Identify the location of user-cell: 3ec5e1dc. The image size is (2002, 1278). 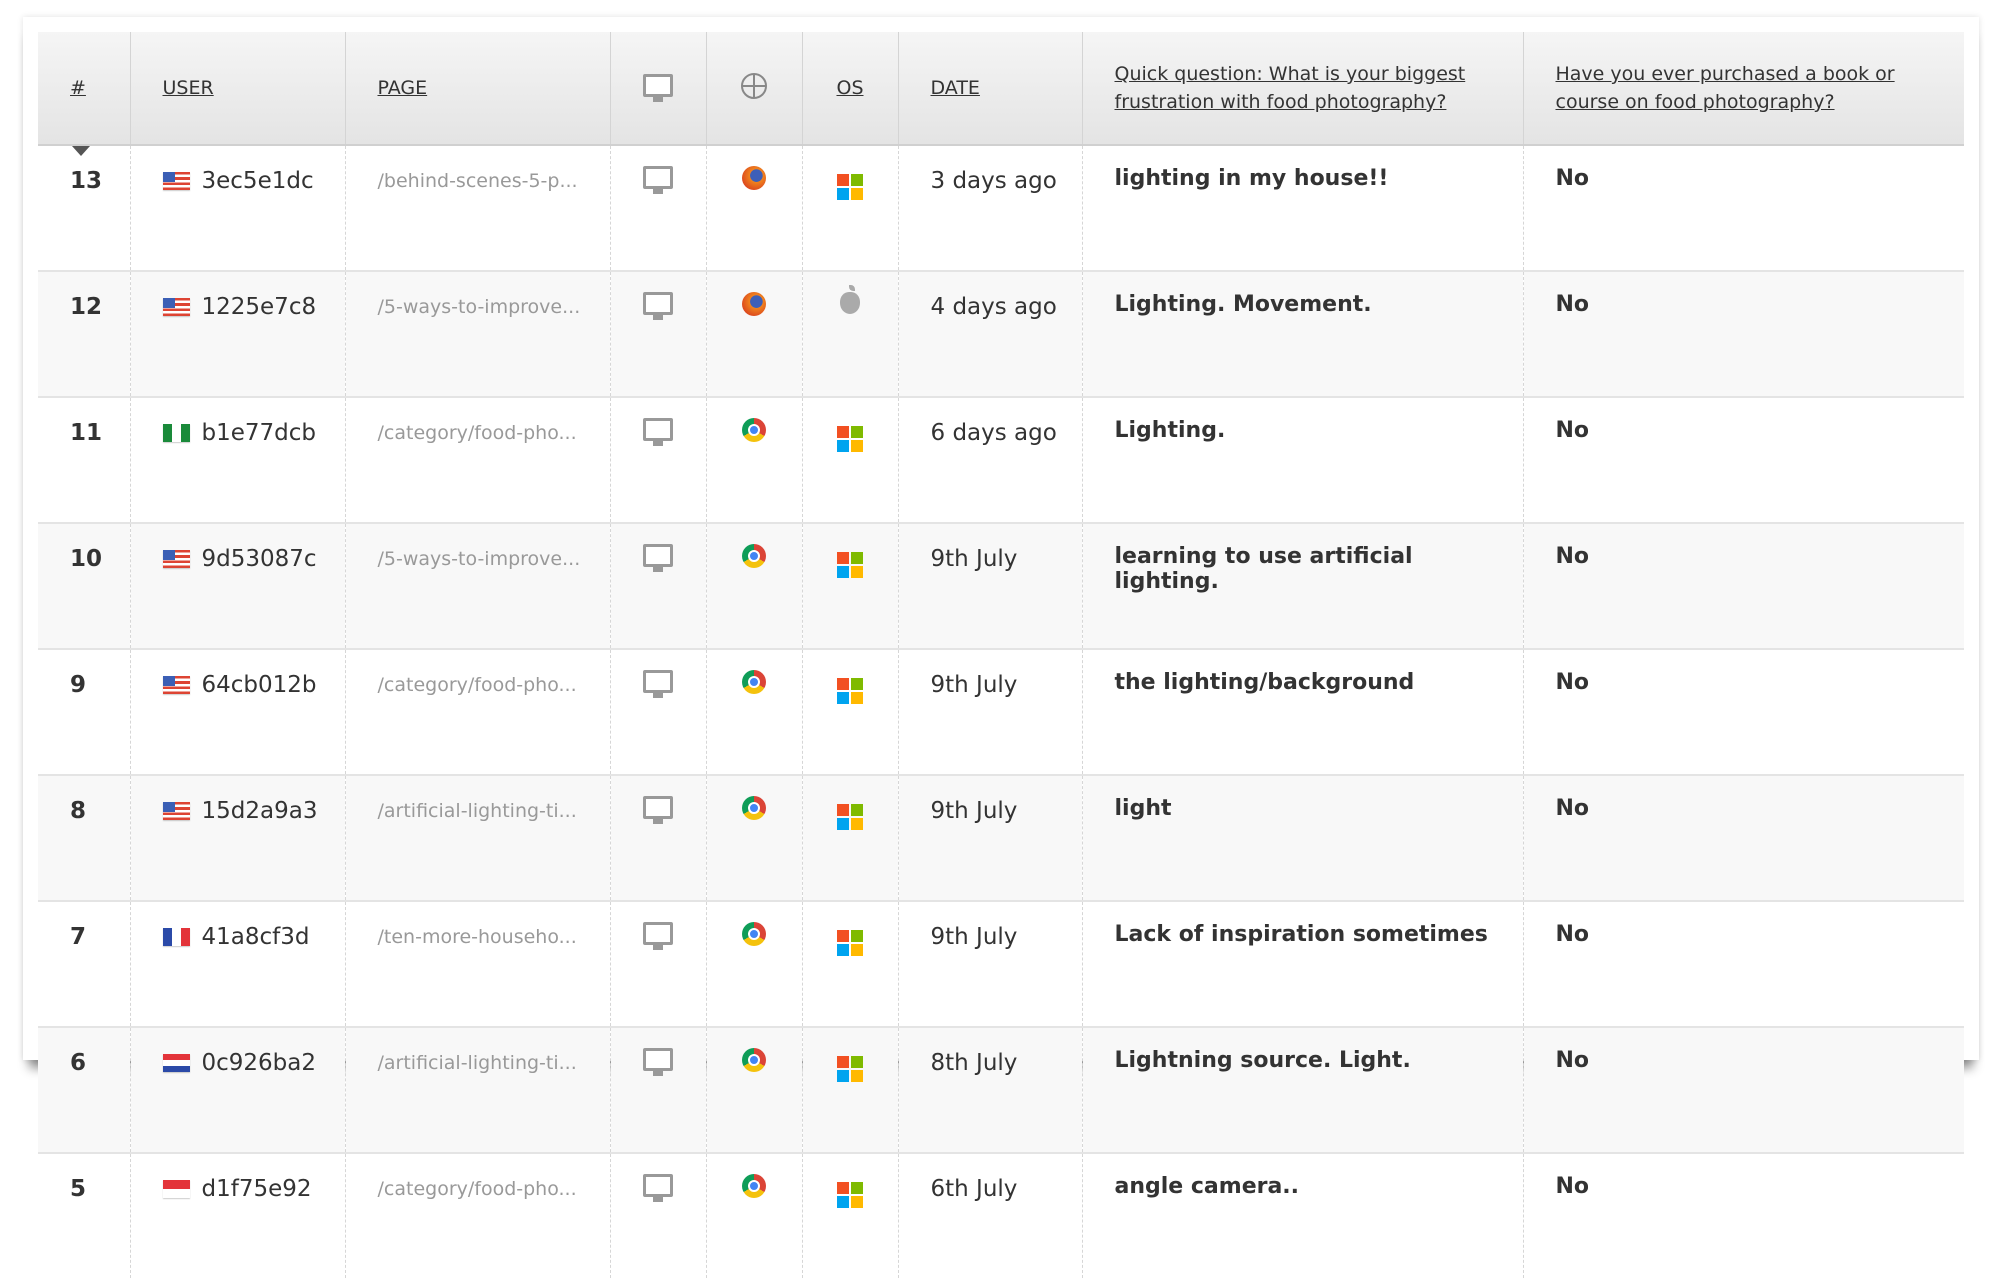
(238, 208).